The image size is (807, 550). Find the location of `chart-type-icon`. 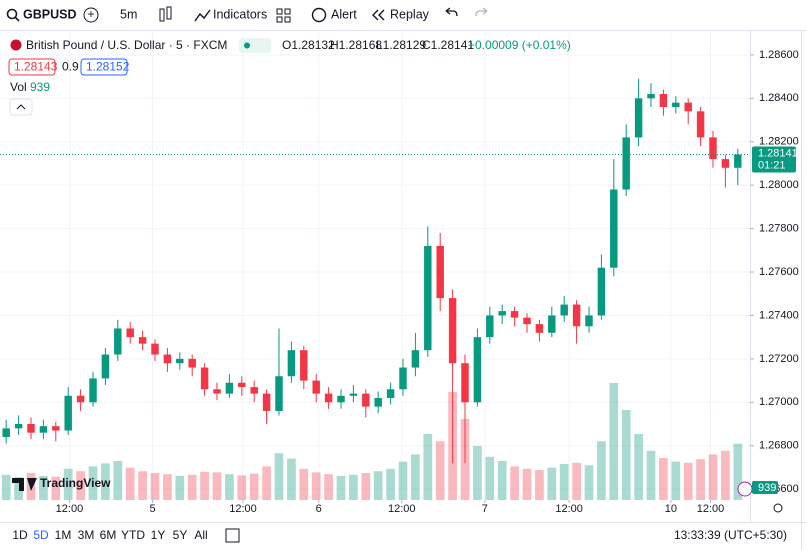

chart-type-icon is located at coordinates (162, 15).